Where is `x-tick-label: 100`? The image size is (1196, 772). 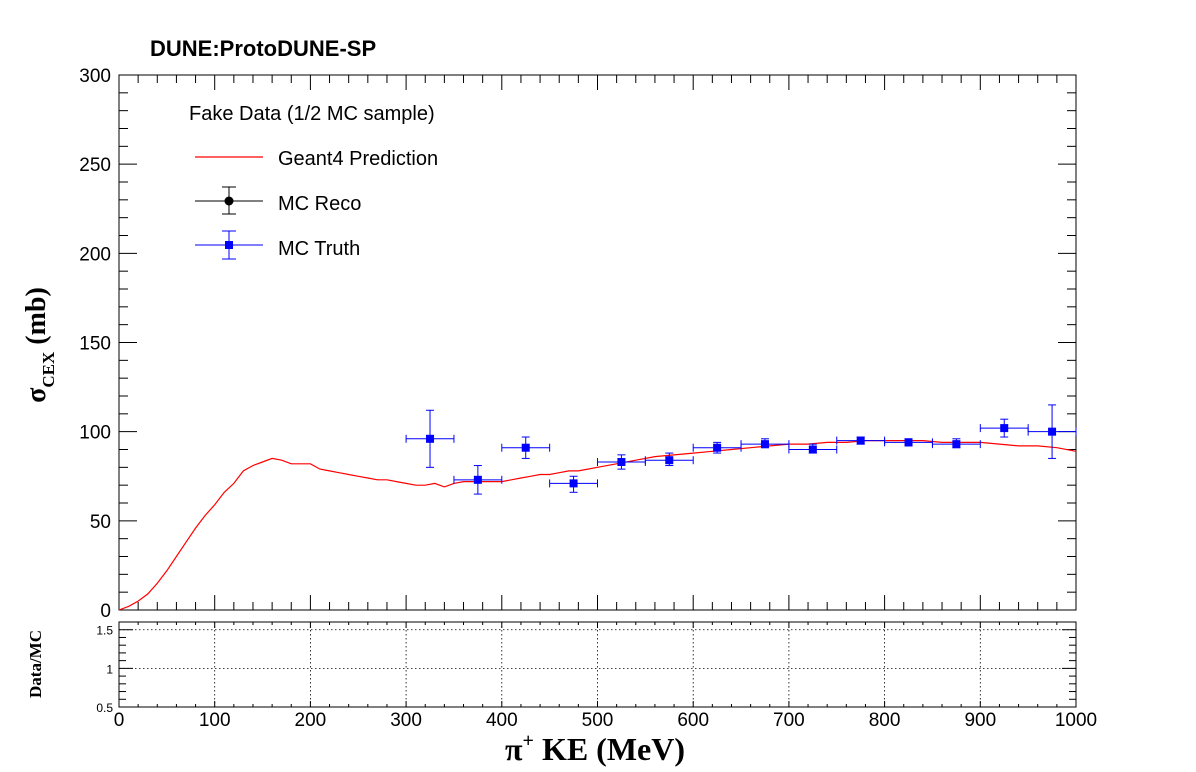 x-tick-label: 100 is located at coordinates (215, 720).